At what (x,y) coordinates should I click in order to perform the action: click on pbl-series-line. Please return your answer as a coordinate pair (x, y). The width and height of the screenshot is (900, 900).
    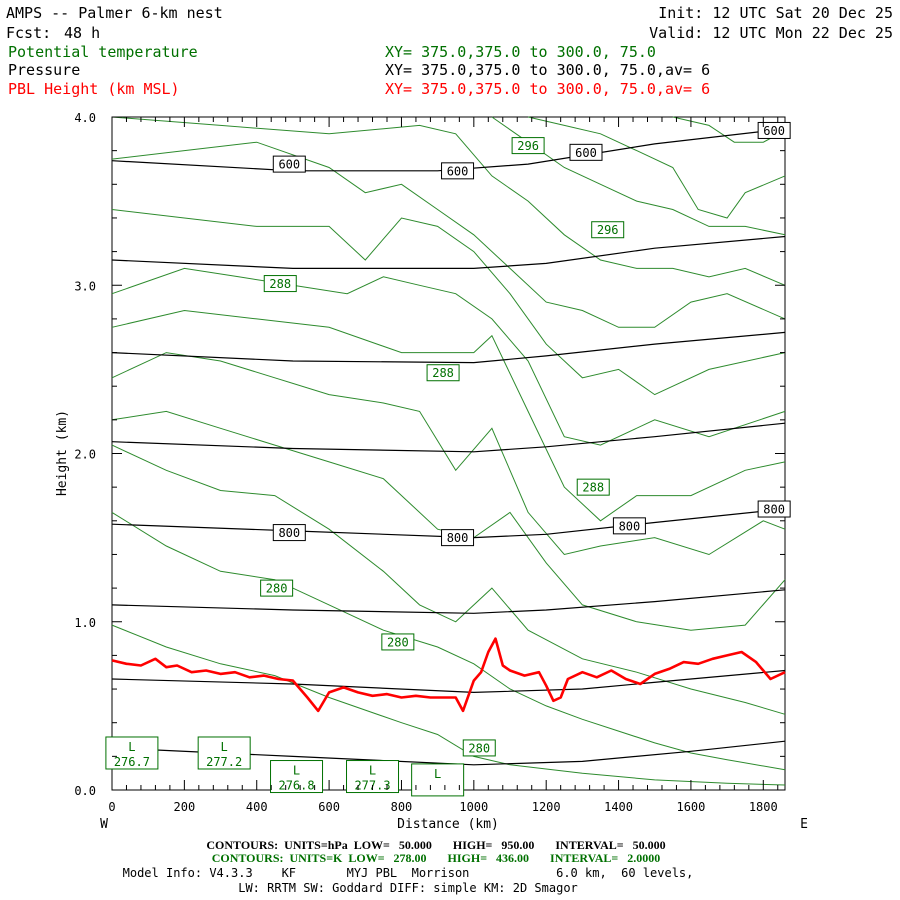
    Looking at the image, I should click on (448, 675).